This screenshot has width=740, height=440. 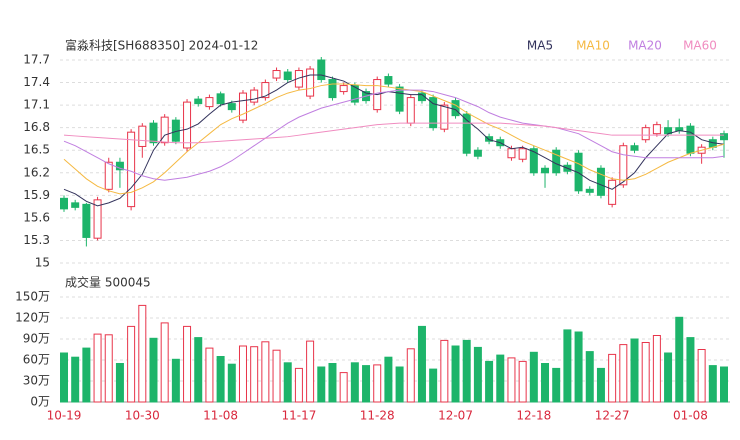 I want to click on y-tick-label: 15.6, so click(x=36, y=217).